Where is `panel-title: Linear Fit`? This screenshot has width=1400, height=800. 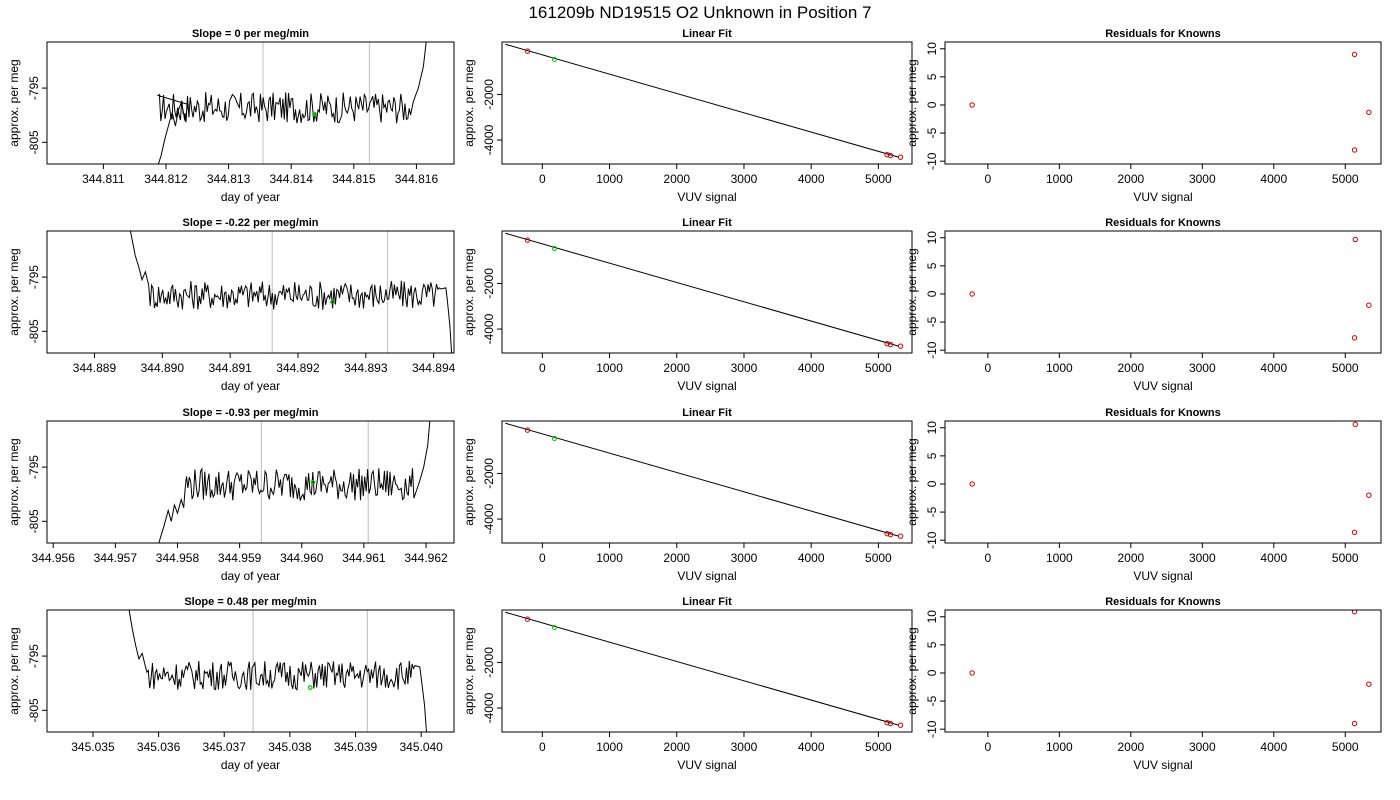
panel-title: Linear Fit is located at coordinates (707, 413).